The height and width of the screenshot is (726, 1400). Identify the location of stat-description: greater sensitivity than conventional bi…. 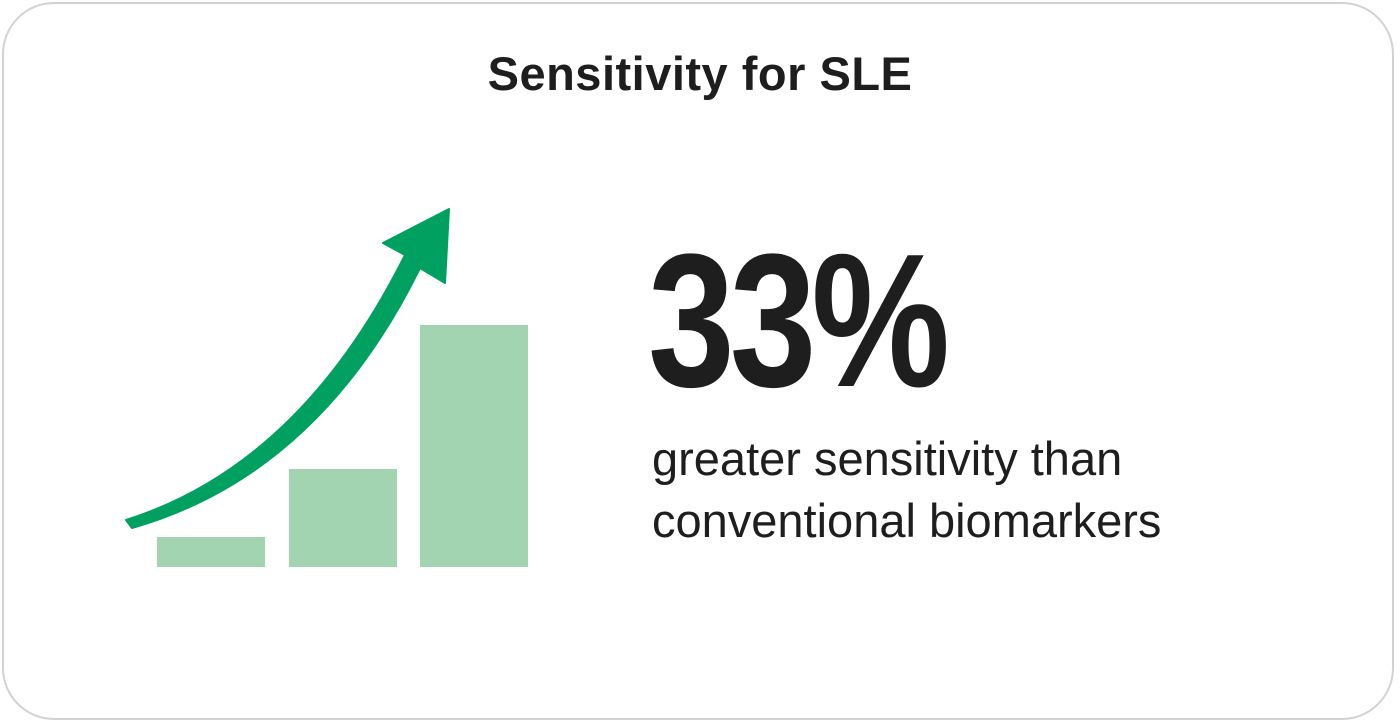
(906, 490).